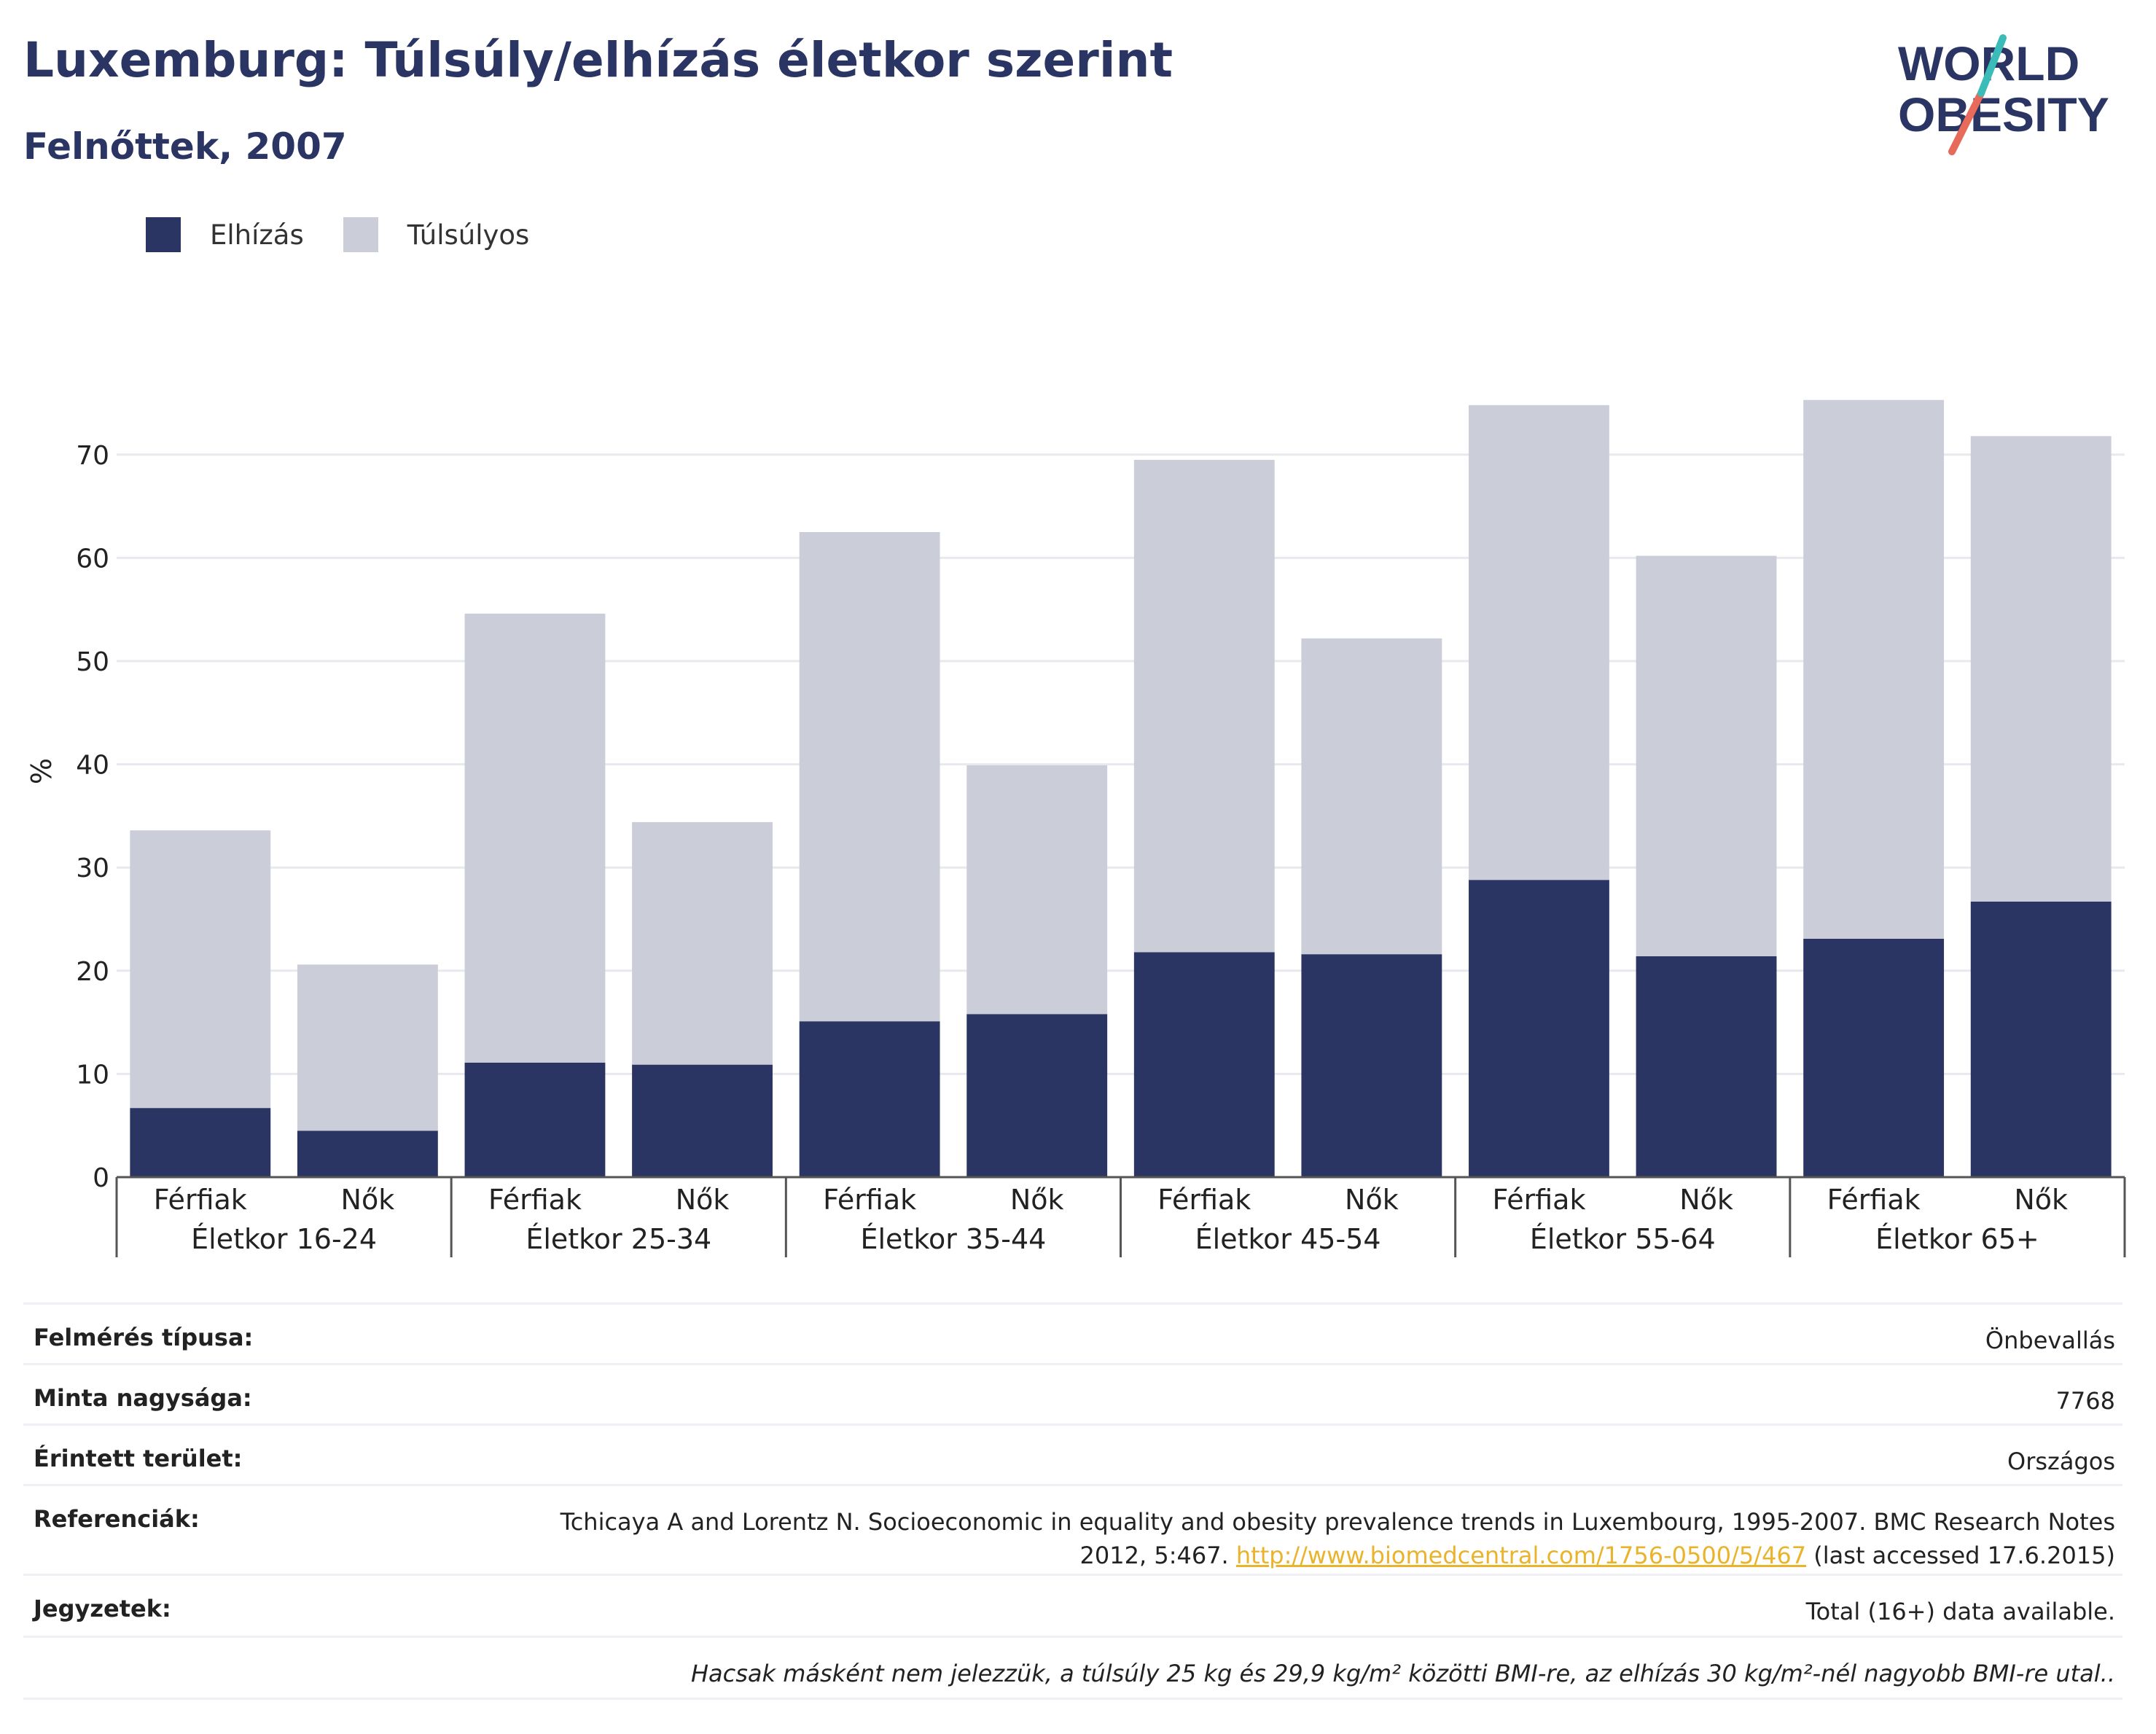  Describe the element at coordinates (1154, 1556) in the screenshot. I see `reference-text-2: 2012, 5:467.` at that location.